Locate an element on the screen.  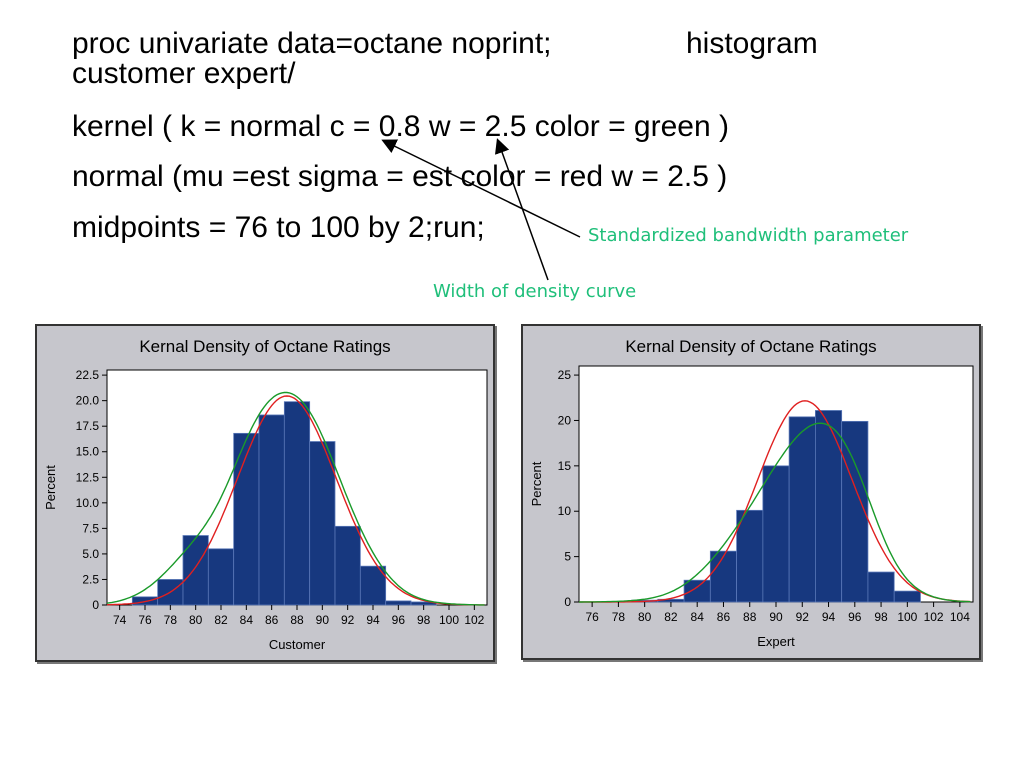
width-note: Width of density curve is located at coordinates (535, 291).